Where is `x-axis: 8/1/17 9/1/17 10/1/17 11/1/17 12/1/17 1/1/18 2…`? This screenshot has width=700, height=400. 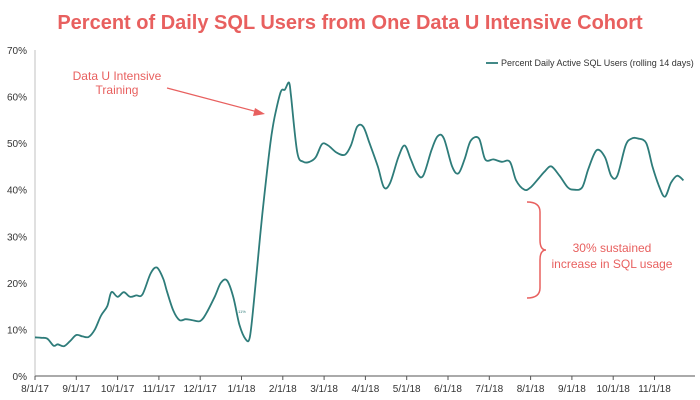
x-axis: 8/1/17 9/1/17 10/1/17 11/1/17 12/1/17 1/1/18 2… is located at coordinates (346, 385).